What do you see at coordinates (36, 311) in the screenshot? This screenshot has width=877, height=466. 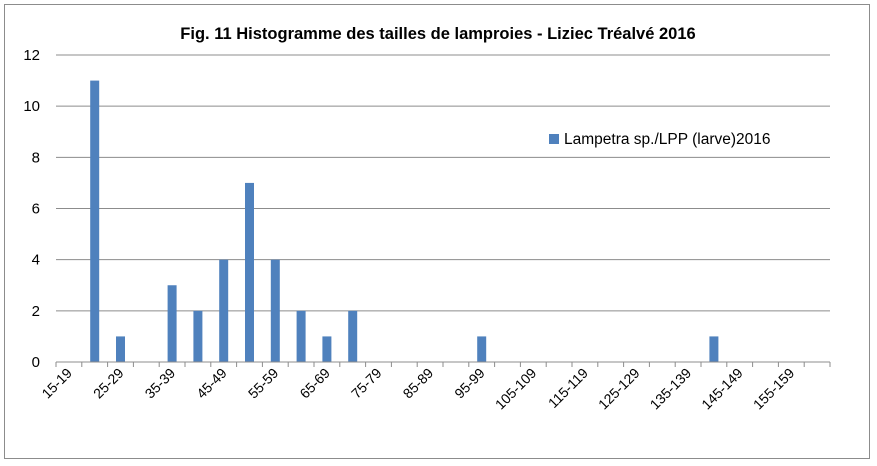 I see `y-tick-label: 2` at bounding box center [36, 311].